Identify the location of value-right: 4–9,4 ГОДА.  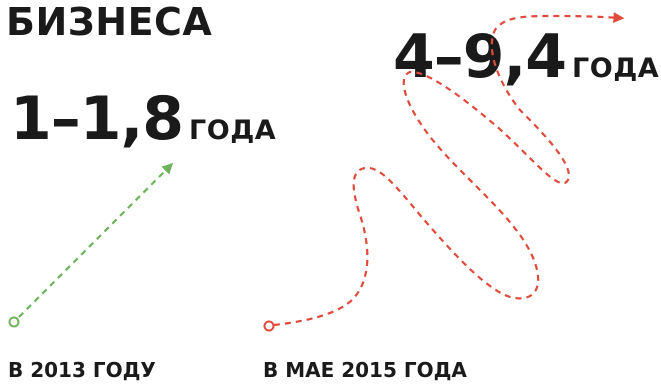
(526, 63).